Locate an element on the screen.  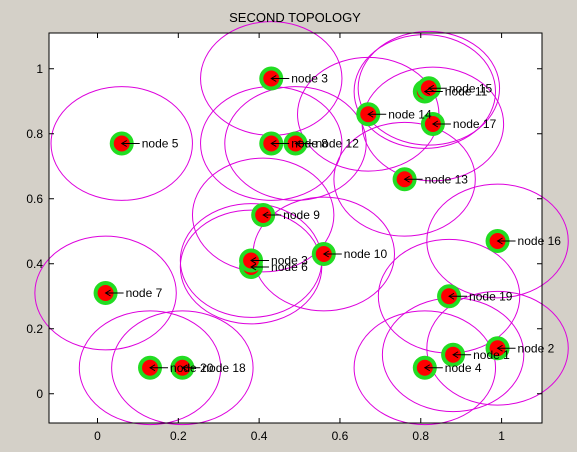
x-tick-label: 0.8 is located at coordinates (420, 436).